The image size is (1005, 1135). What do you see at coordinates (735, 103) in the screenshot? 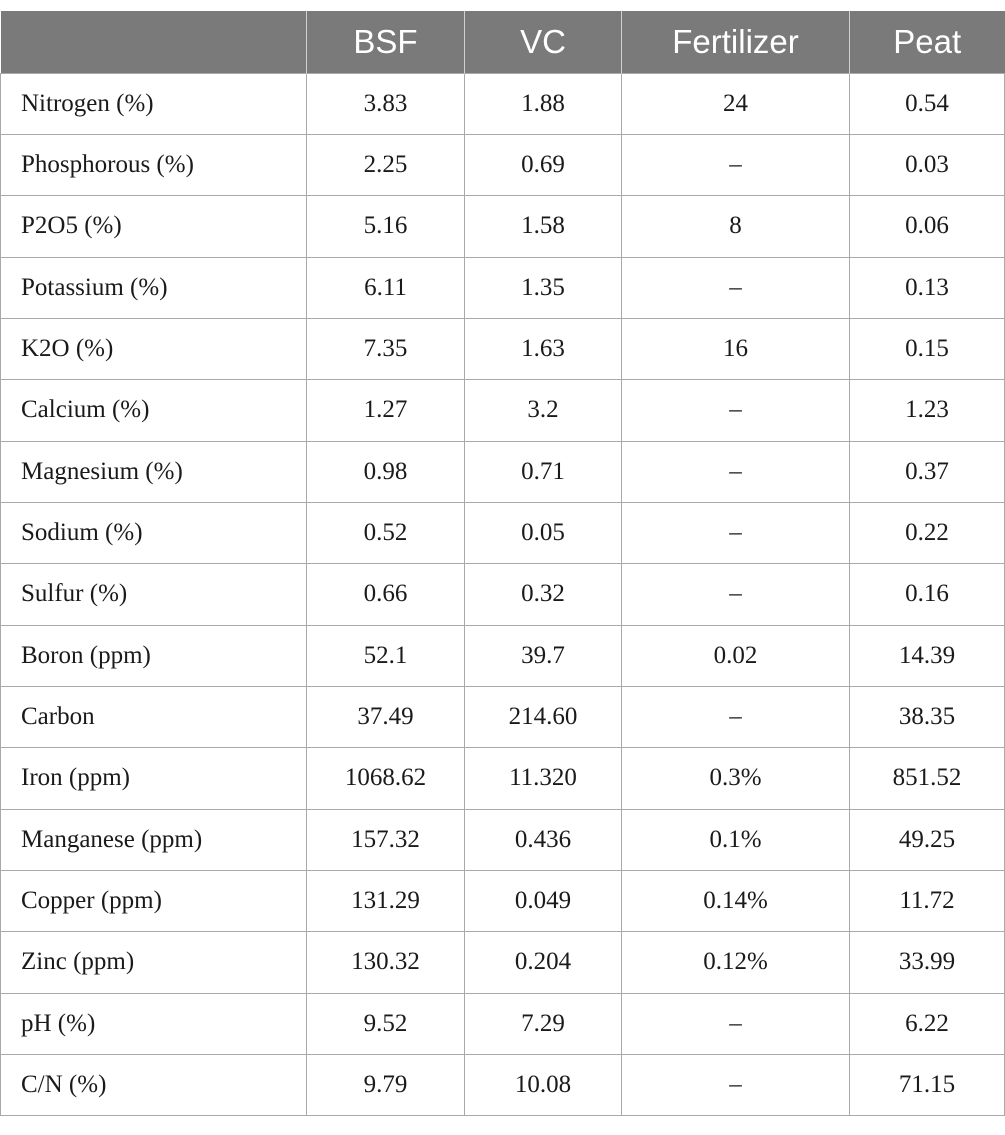
I see `fertilizer-cell: 24` at bounding box center [735, 103].